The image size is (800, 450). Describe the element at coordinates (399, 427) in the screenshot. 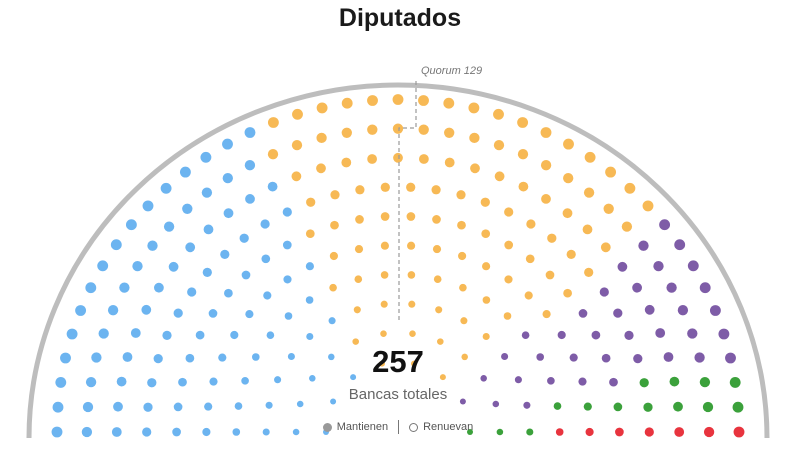

I see `legend-separator` at that location.